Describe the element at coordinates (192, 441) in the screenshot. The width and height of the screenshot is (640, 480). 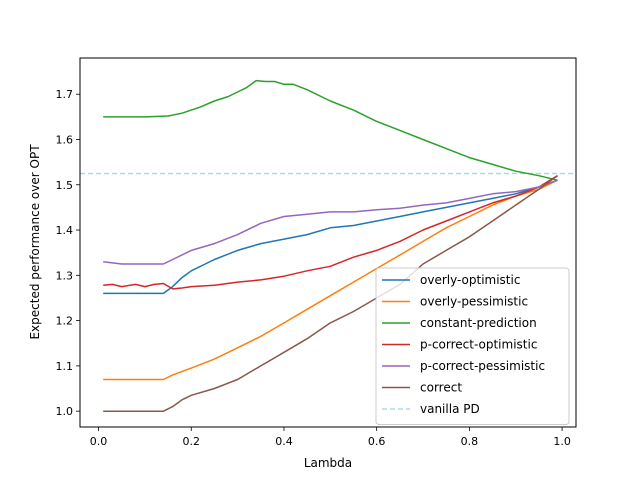
I see `x-tick-label: 0.2` at that location.